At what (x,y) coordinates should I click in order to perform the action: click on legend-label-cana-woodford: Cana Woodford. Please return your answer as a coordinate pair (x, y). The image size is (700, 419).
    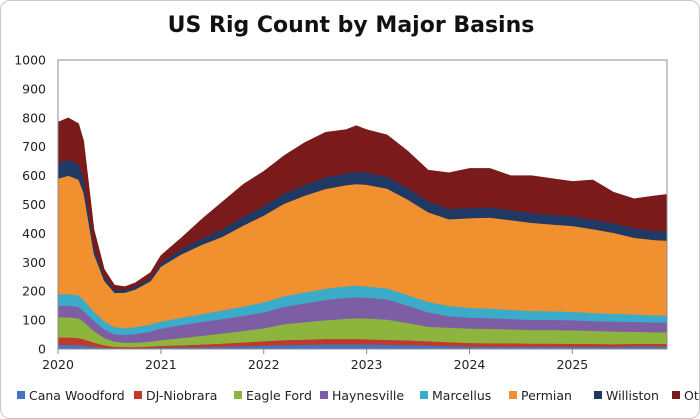
    Looking at the image, I should click on (77, 395).